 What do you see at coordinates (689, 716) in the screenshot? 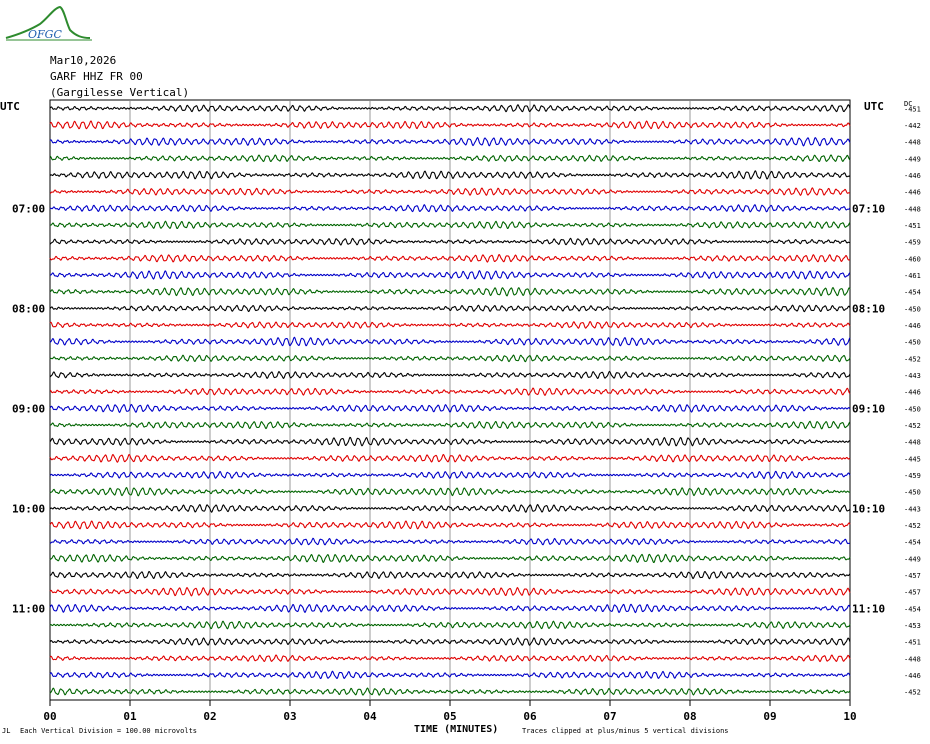
I see `x-tick-label: 08` at bounding box center [689, 716].